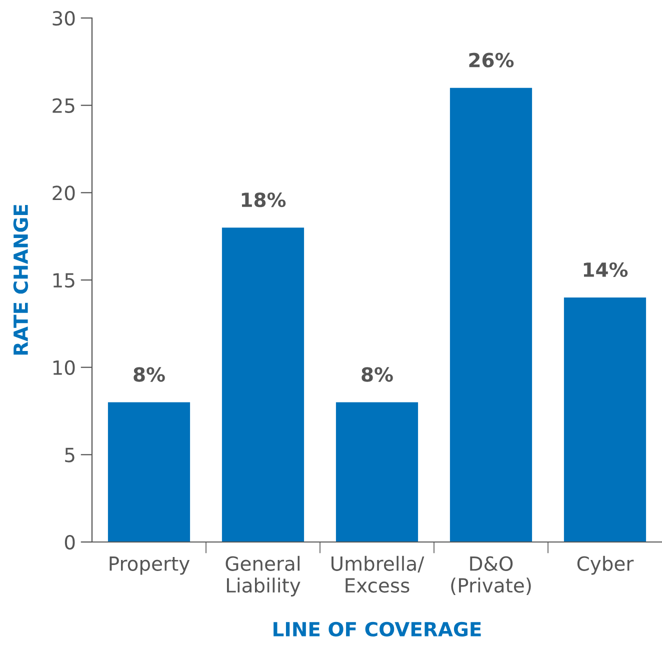 Image resolution: width=662 pixels, height=652 pixels. What do you see at coordinates (63, 105) in the screenshot?
I see `y-tick-label: 25` at bounding box center [63, 105].